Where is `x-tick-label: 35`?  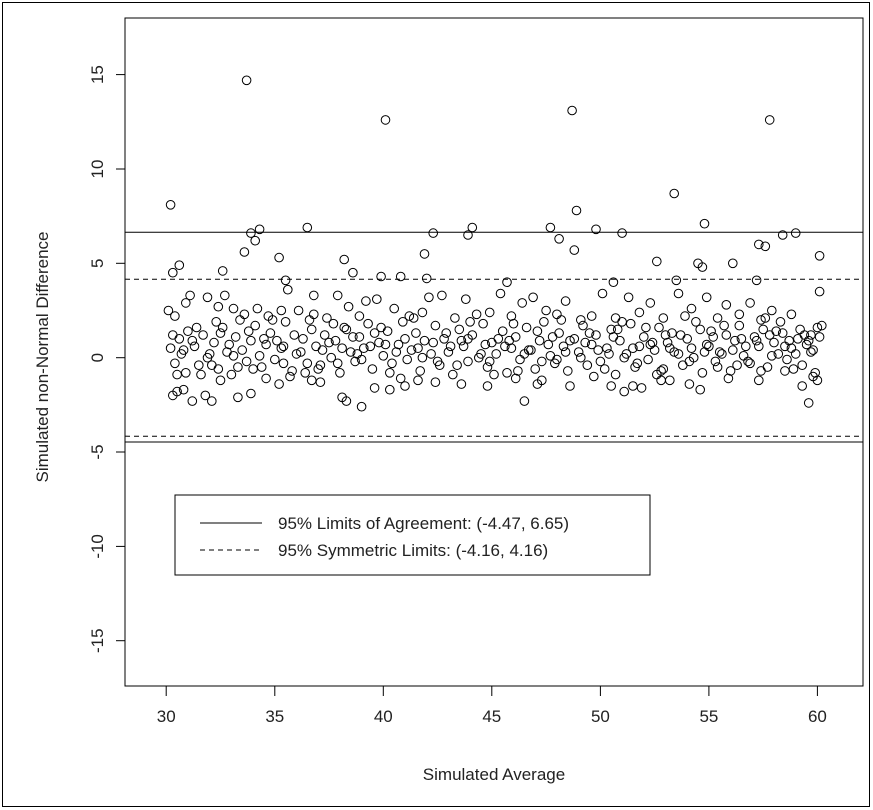 x-tick-label: 35 is located at coordinates (274, 716).